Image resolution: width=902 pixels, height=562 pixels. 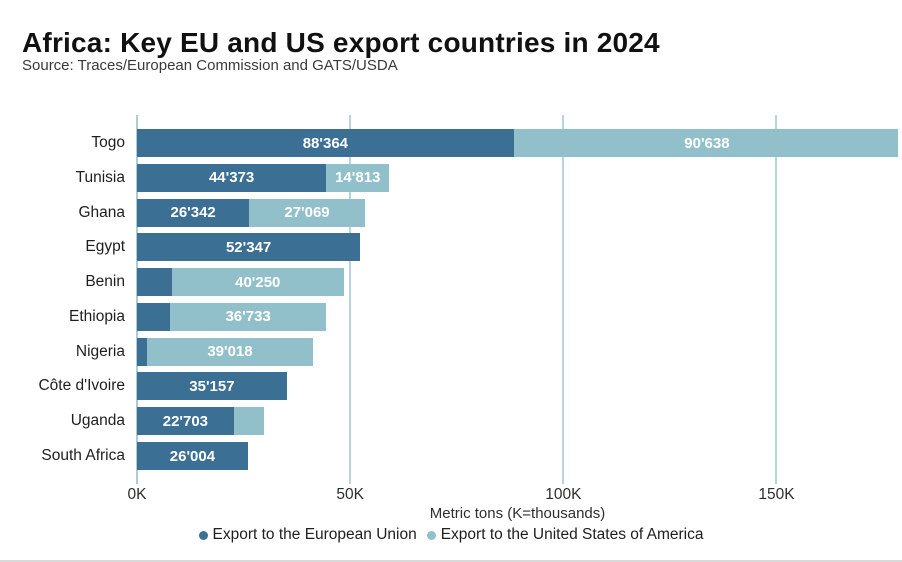 I want to click on bar-row: 40'250, so click(x=240, y=282).